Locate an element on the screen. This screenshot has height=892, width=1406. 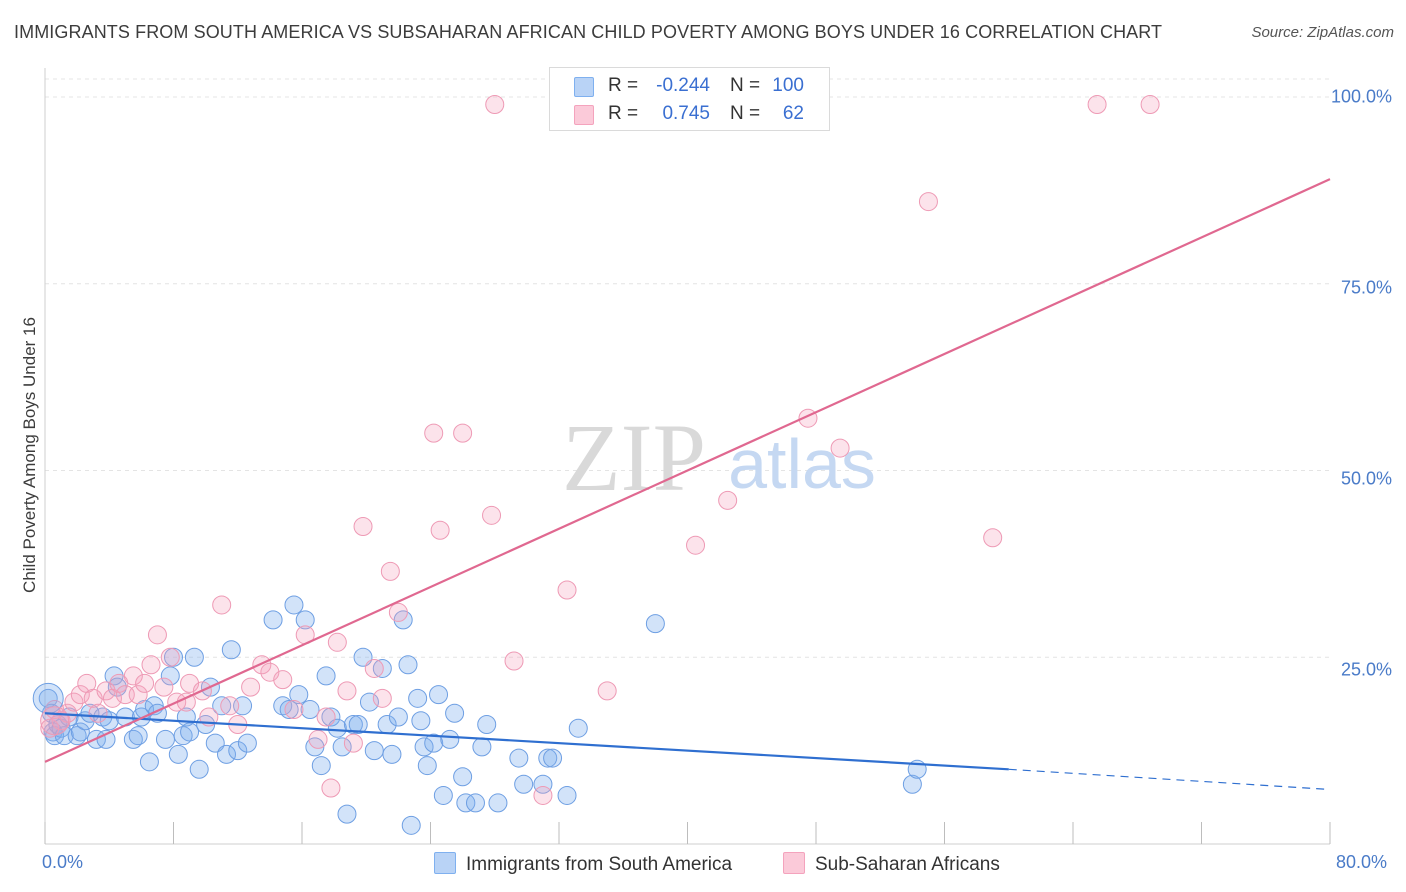
legend-row-south-america: R = -0.244 N = 100 is located at coordinates (689, 86).